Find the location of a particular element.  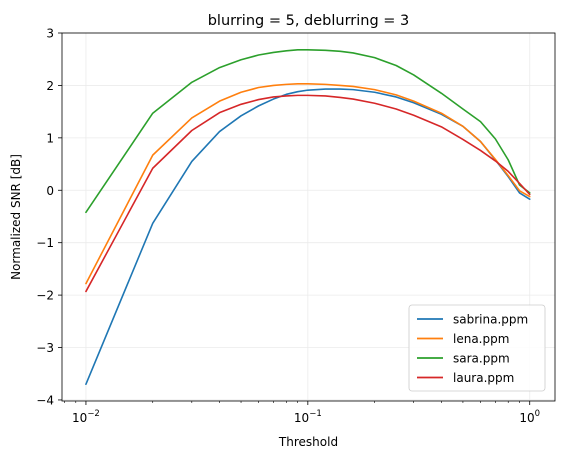

legend-label: sabrina.ppm is located at coordinates (490, 320).